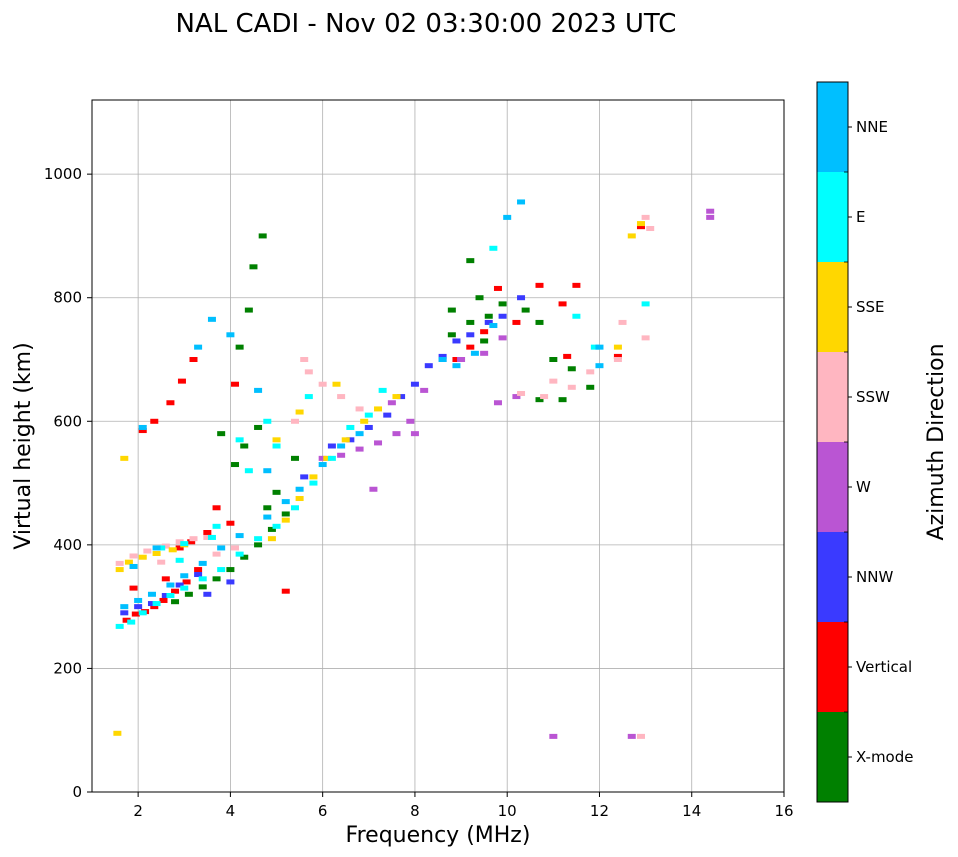 The width and height of the screenshot is (958, 857). What do you see at coordinates (863, 487) in the screenshot?
I see `colorbar-tick-label: W` at bounding box center [863, 487].